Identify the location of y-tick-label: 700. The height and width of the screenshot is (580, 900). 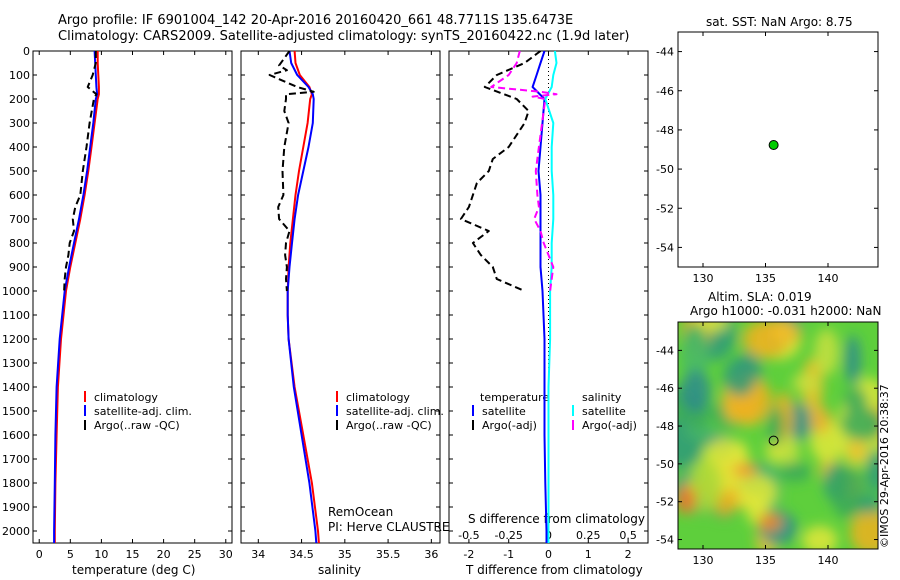
(19, 219).